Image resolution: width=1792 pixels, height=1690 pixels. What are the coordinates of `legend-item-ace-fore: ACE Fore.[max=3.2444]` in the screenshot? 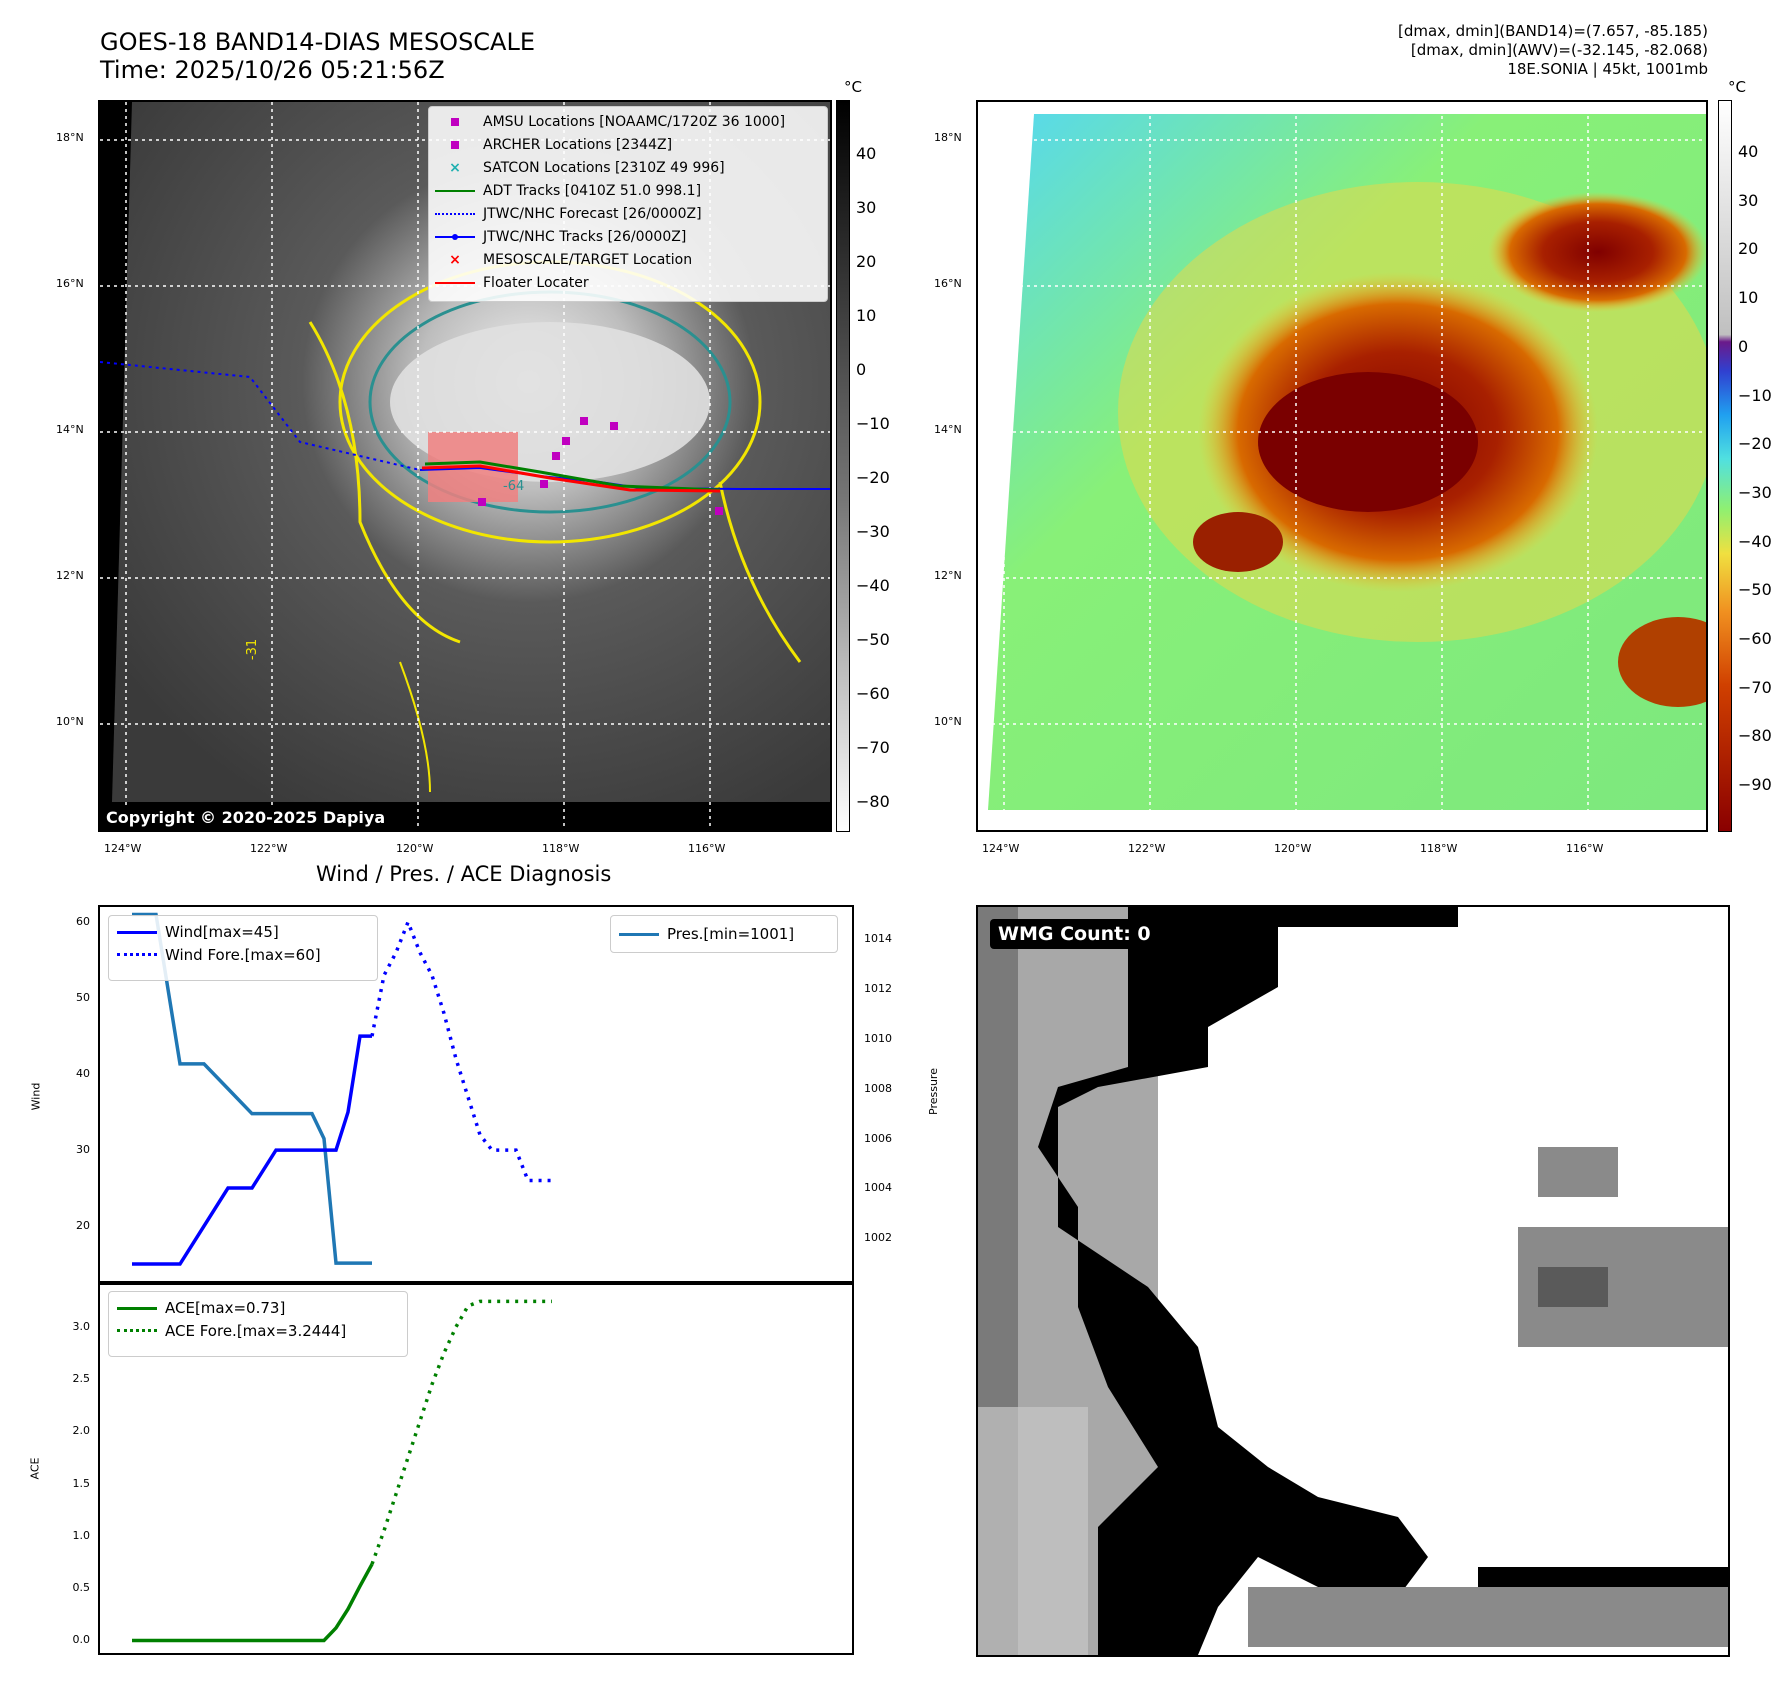 It's located at (258, 1330).